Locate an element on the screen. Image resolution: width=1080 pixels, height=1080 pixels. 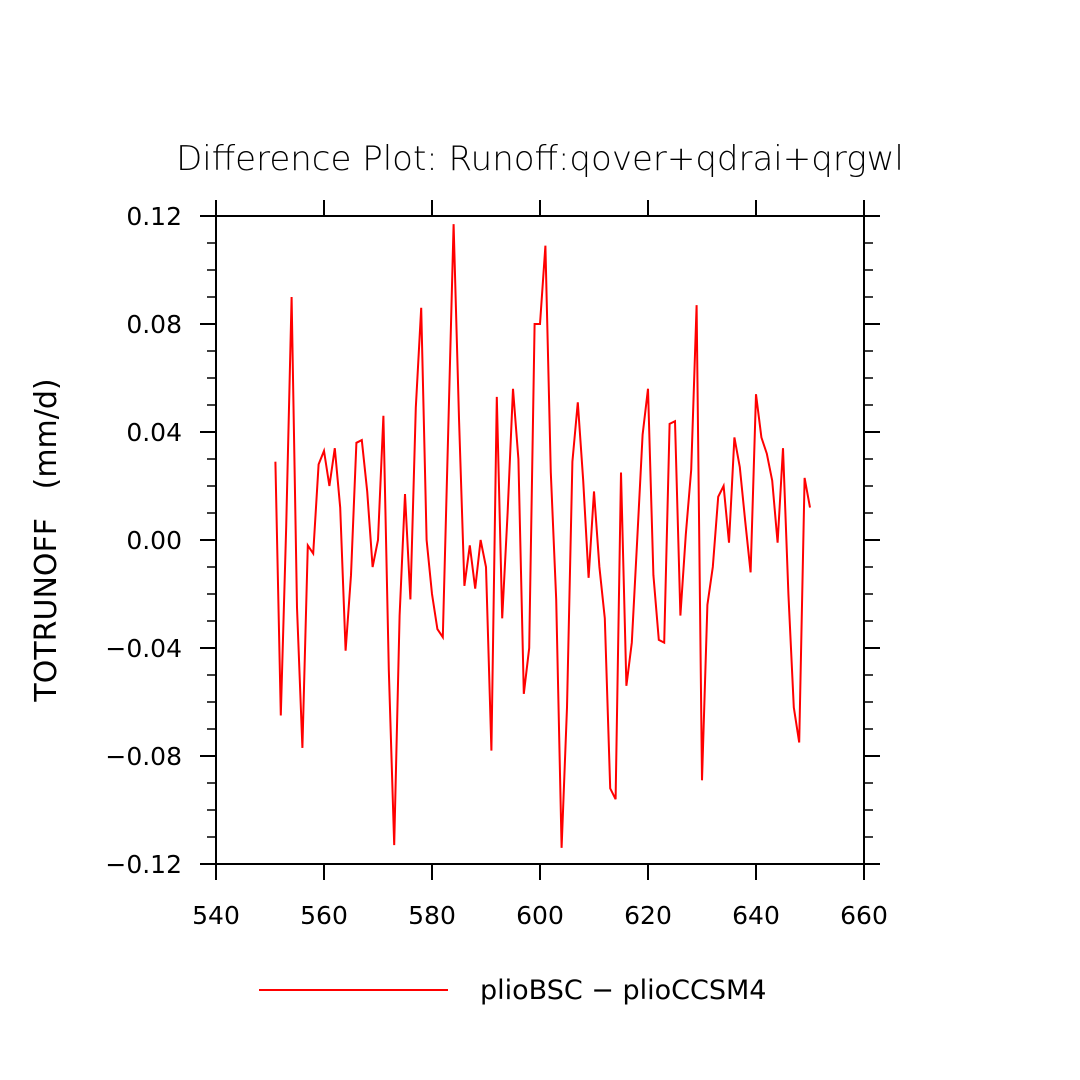
x-tick-label: 580 is located at coordinates (432, 915).